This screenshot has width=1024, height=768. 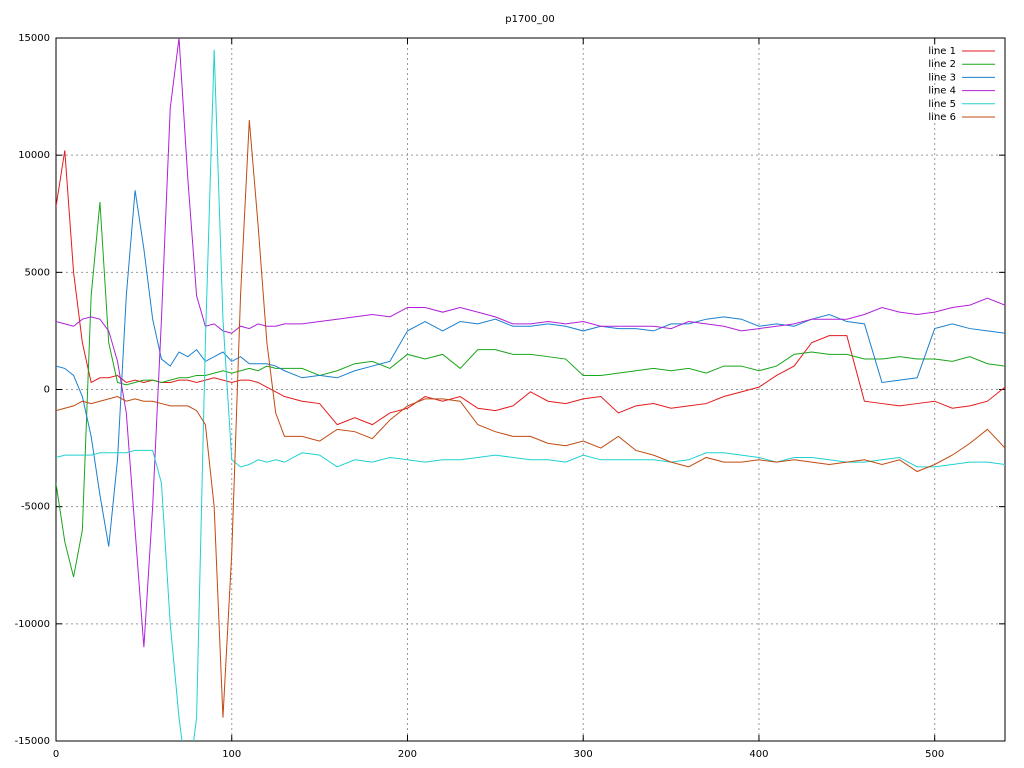 What do you see at coordinates (942, 64) in the screenshot?
I see `legend-label: line 2` at bounding box center [942, 64].